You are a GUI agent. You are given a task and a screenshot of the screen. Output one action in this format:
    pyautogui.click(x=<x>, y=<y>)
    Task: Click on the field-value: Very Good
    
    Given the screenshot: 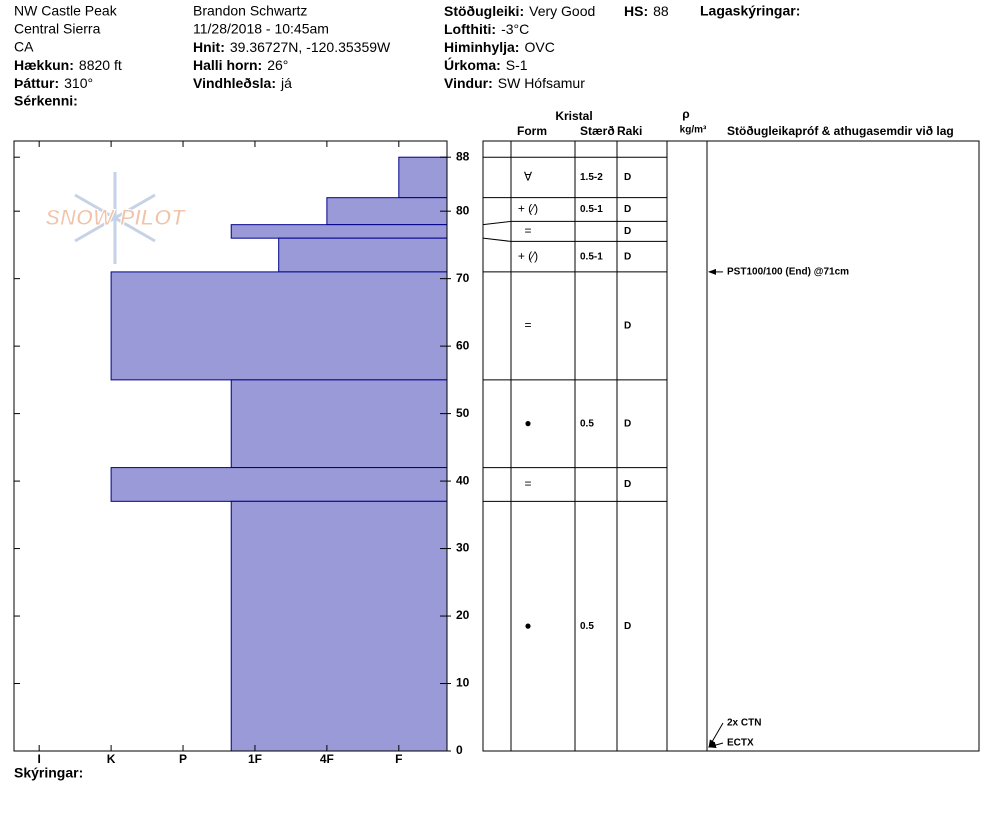 What is the action you would take?
    pyautogui.click(x=562, y=11)
    